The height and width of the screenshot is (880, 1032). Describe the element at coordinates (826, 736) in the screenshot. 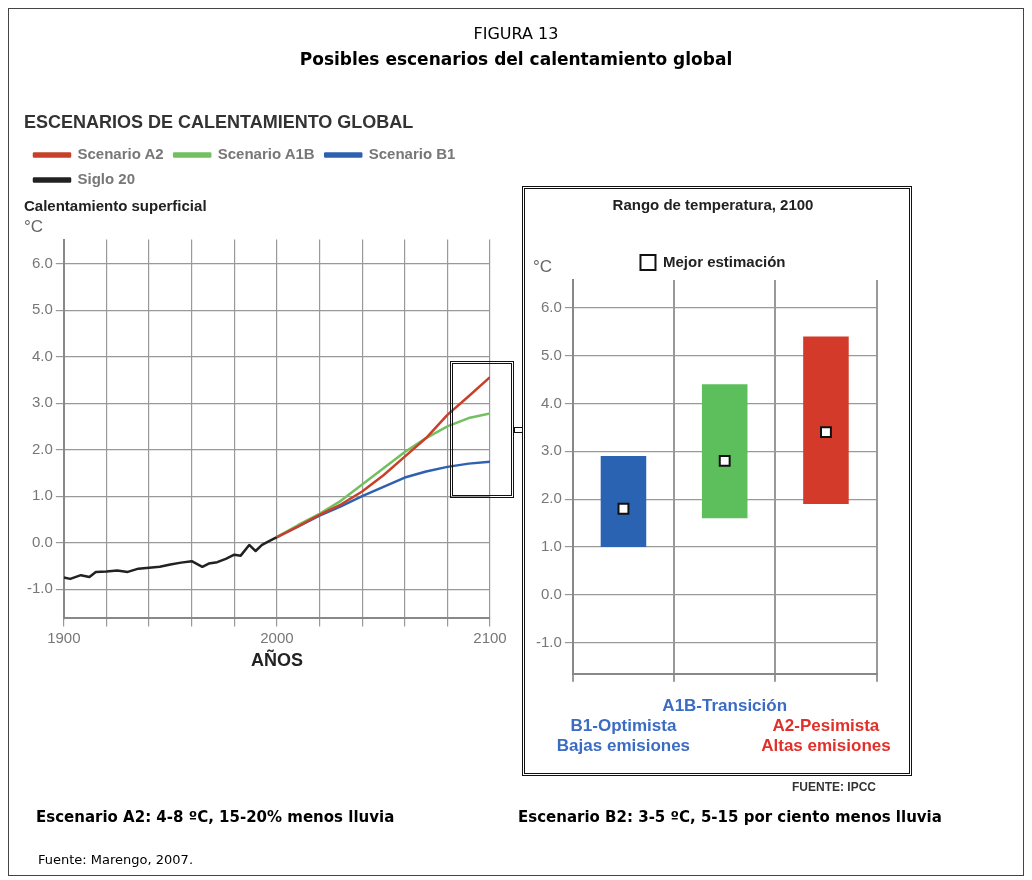

I see `x-tick-label: A2-Pesimista Altas emisiones` at that location.